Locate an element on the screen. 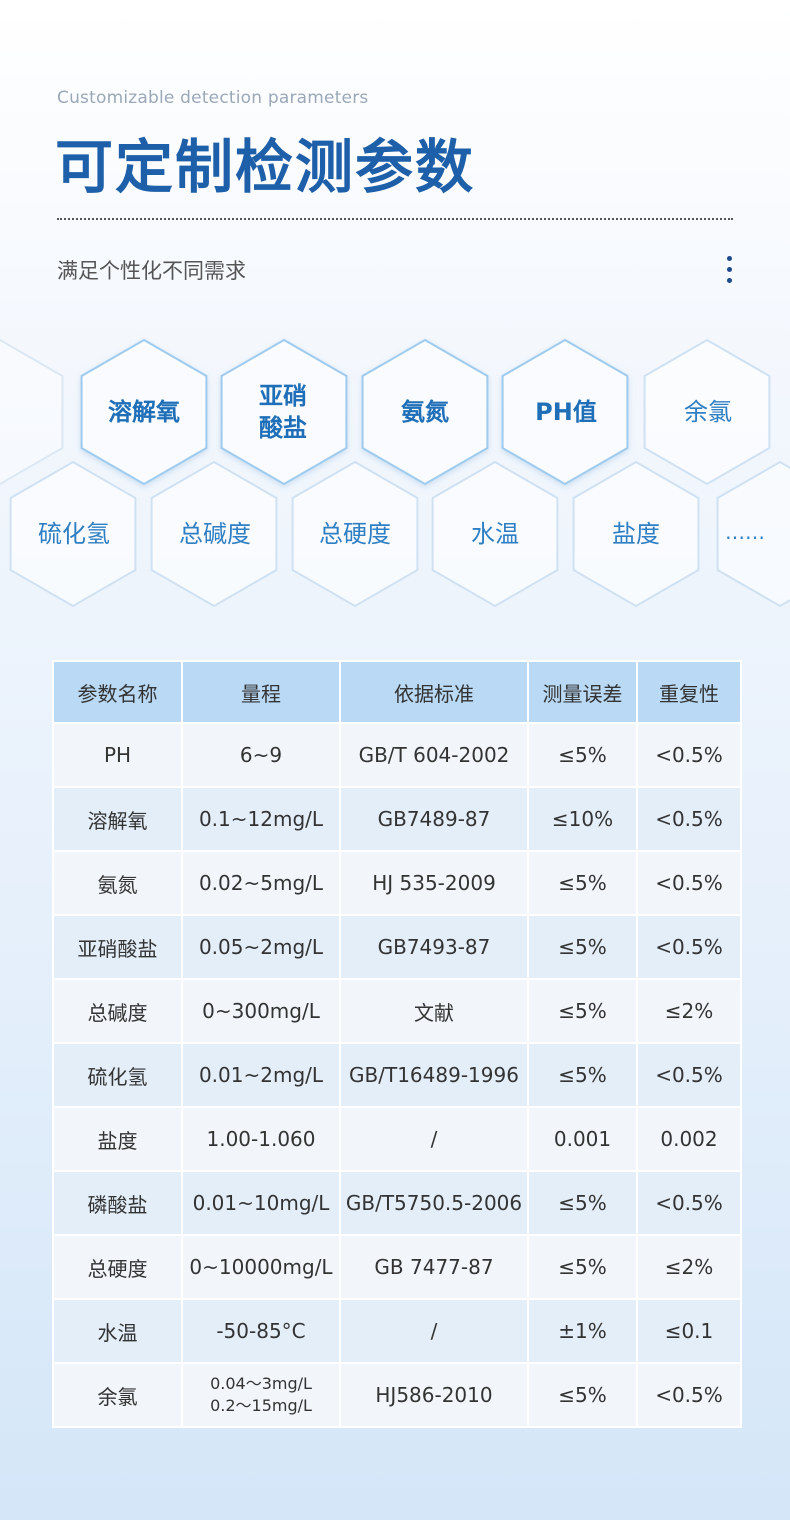 This screenshot has height=1520, width=790. hex-label-nitrite: 亚硝 酸盐 is located at coordinates (283, 412).